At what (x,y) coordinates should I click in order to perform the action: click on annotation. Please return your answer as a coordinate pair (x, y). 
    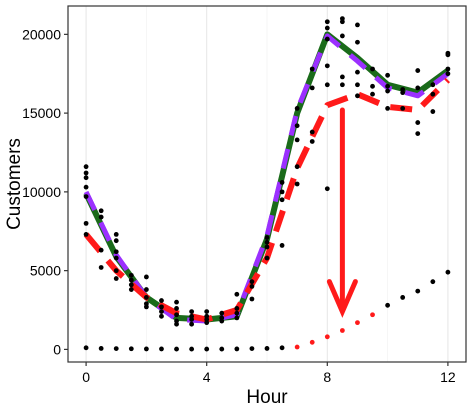
    Looking at the image, I should click on (342, 212).